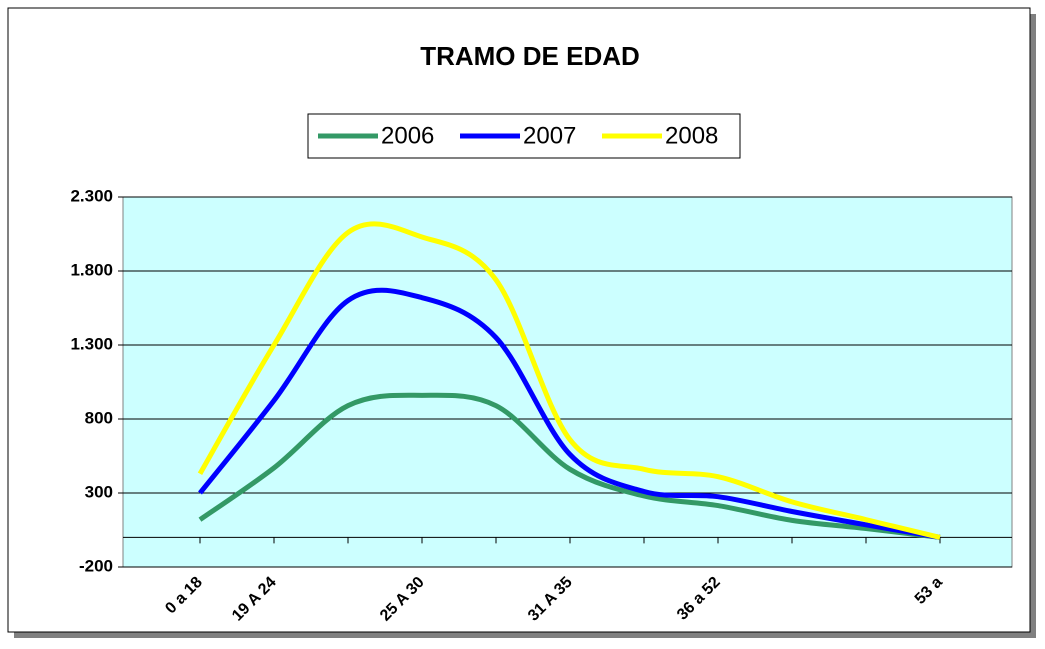 This screenshot has width=1045, height=649. Describe the element at coordinates (530, 56) in the screenshot. I see `chart-title: TRAMO DE EDAD` at that location.